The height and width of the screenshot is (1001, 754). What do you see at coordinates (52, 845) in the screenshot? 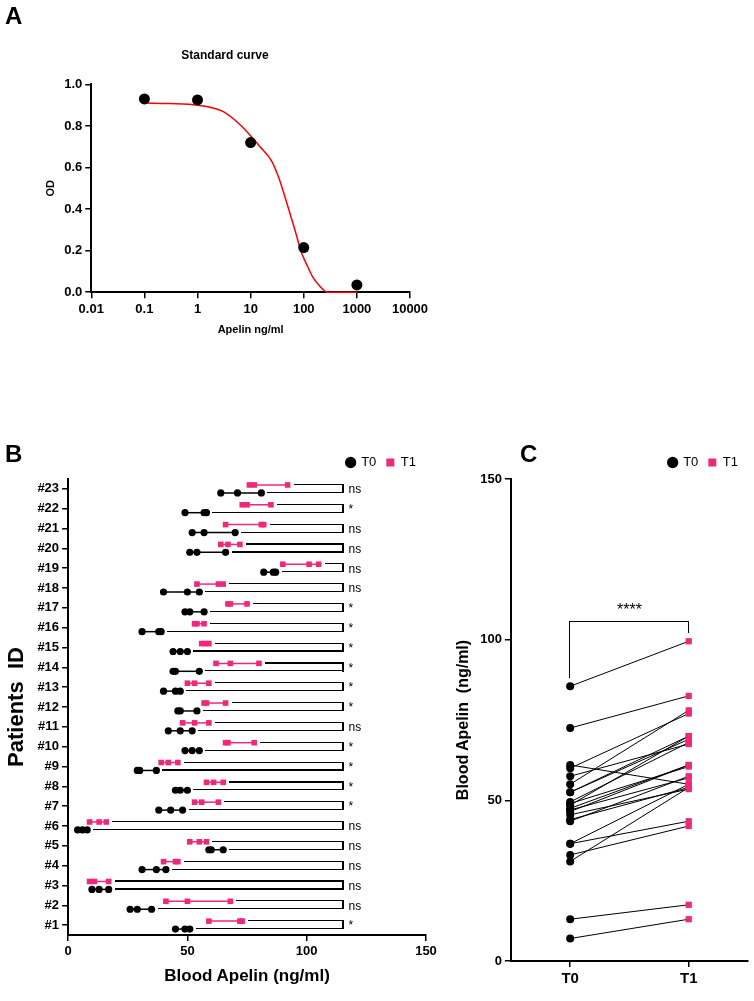
I see `y-tick-label: #5` at bounding box center [52, 845].